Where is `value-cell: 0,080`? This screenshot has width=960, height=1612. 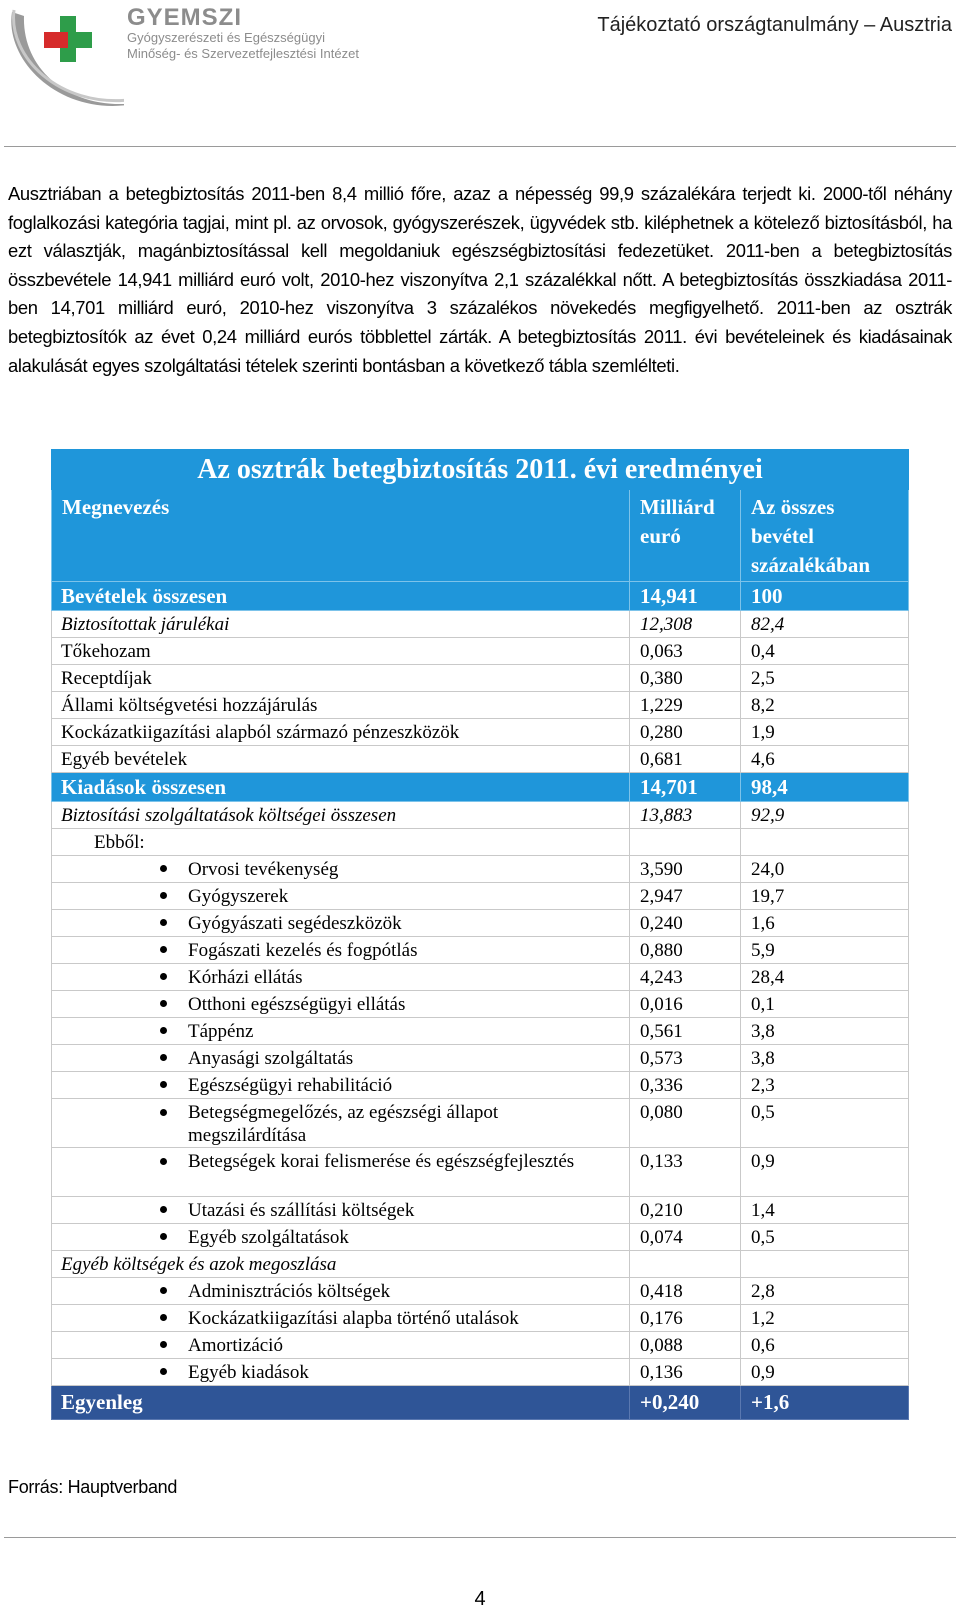
value-cell: 0,080 is located at coordinates (685, 1123).